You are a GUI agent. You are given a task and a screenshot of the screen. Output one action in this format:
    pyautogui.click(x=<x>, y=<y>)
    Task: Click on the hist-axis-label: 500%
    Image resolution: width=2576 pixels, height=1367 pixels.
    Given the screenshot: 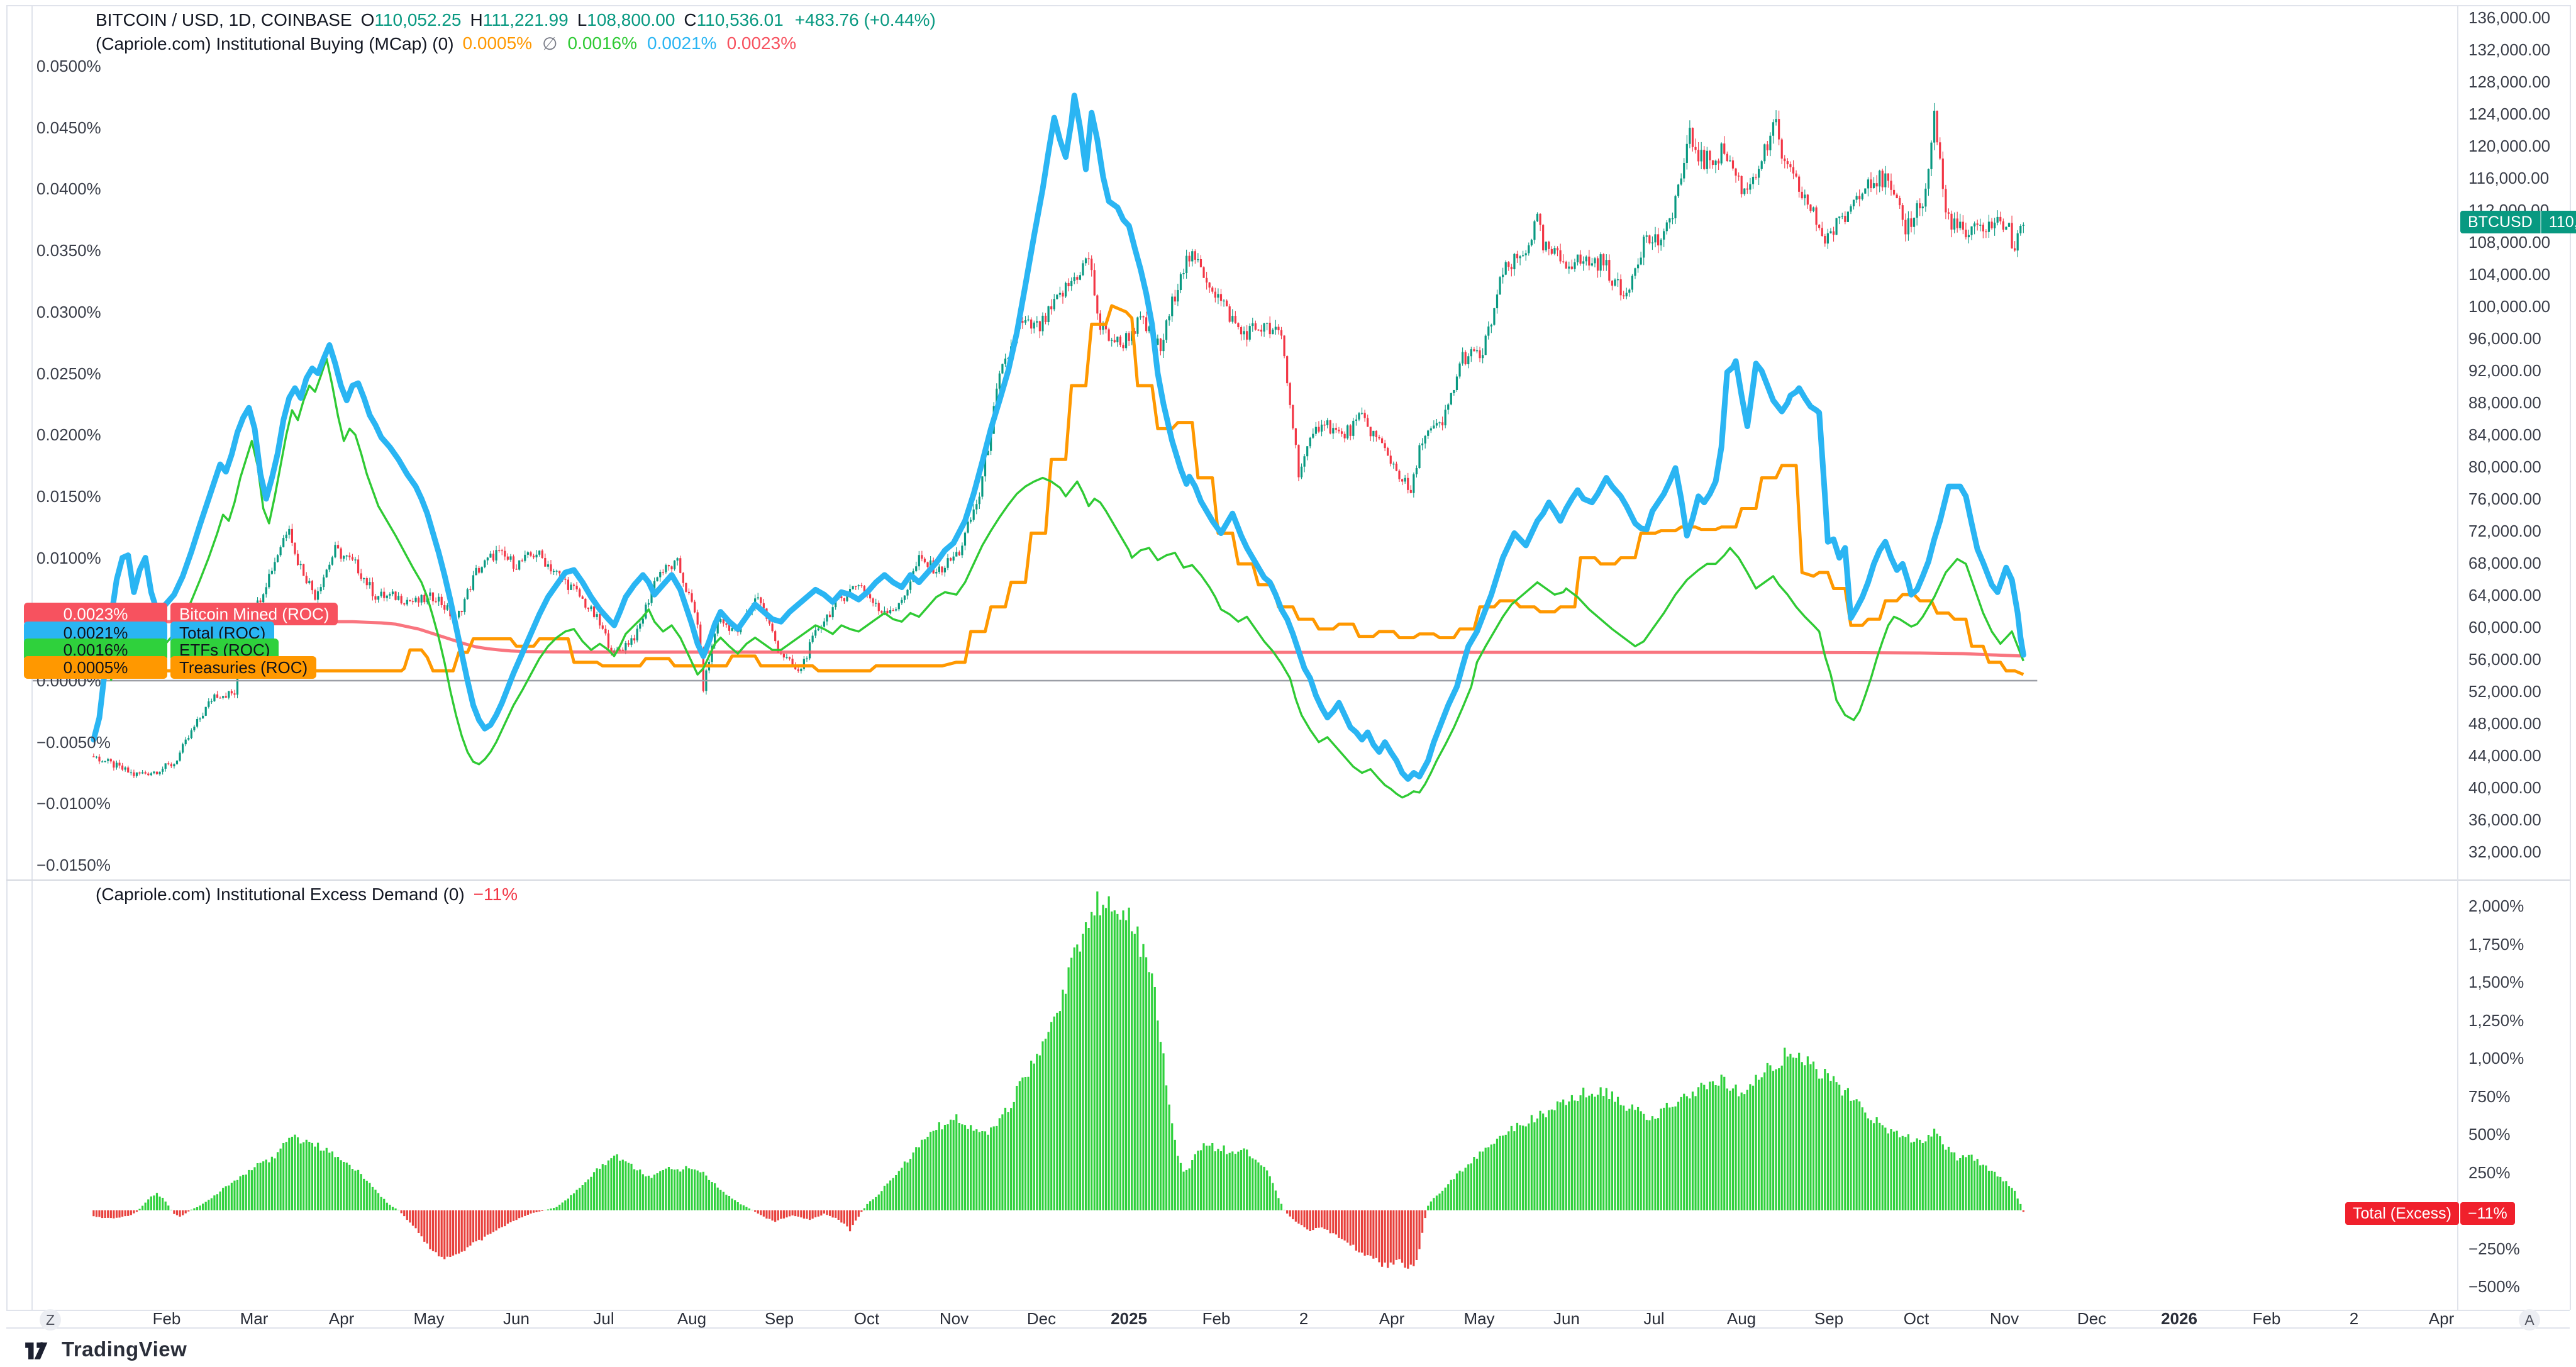 What is the action you would take?
    pyautogui.click(x=2489, y=1134)
    